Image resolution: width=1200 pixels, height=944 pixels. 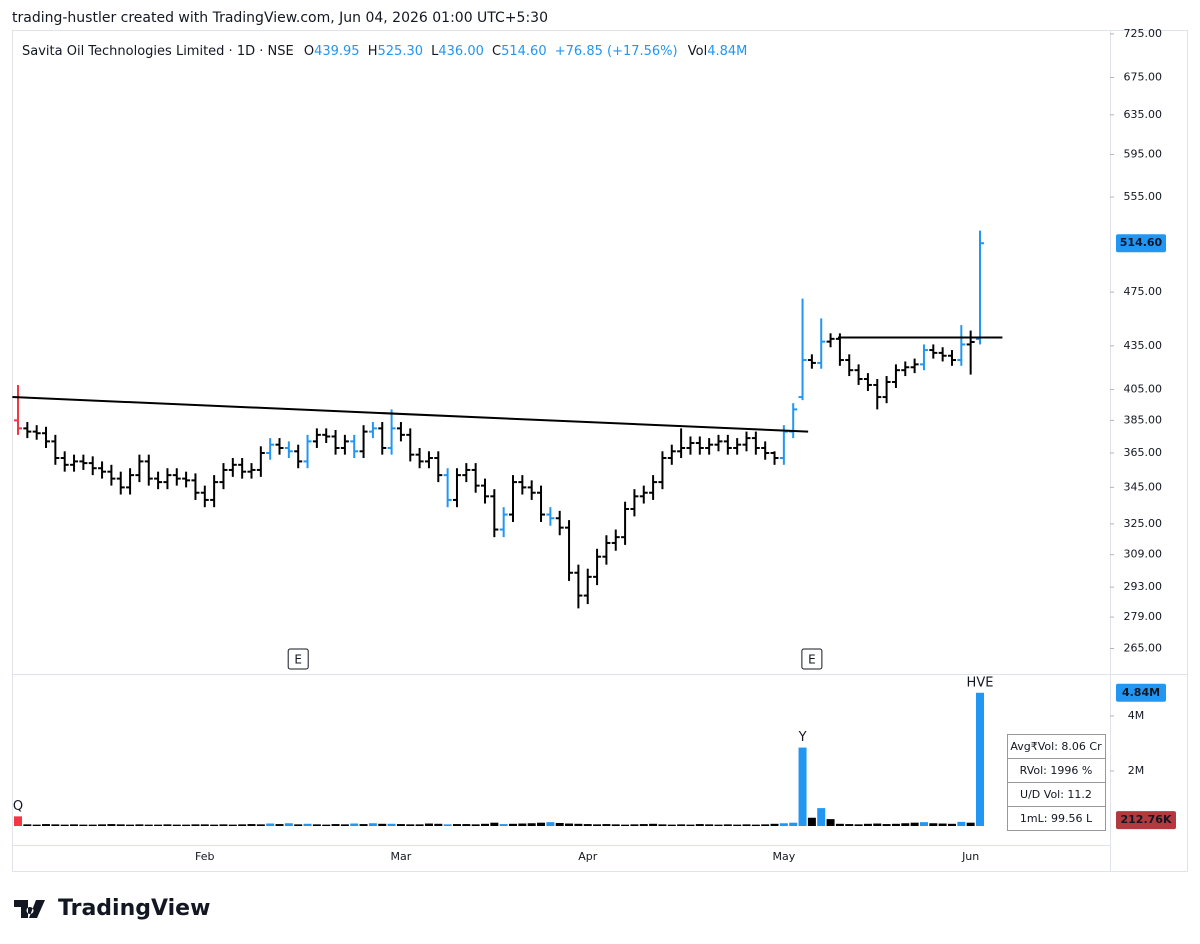 I want to click on y-tick-label: 405.00, so click(x=1143, y=388).